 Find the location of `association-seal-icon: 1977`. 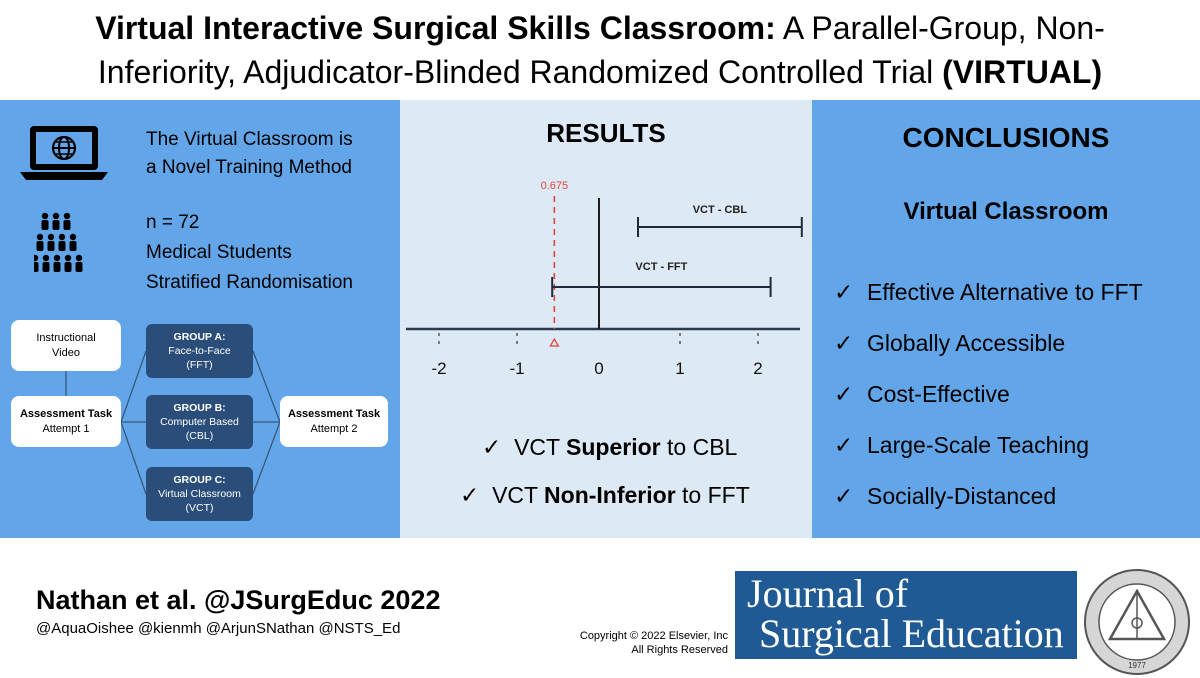

association-seal-icon: 1977 is located at coordinates (1137, 622).